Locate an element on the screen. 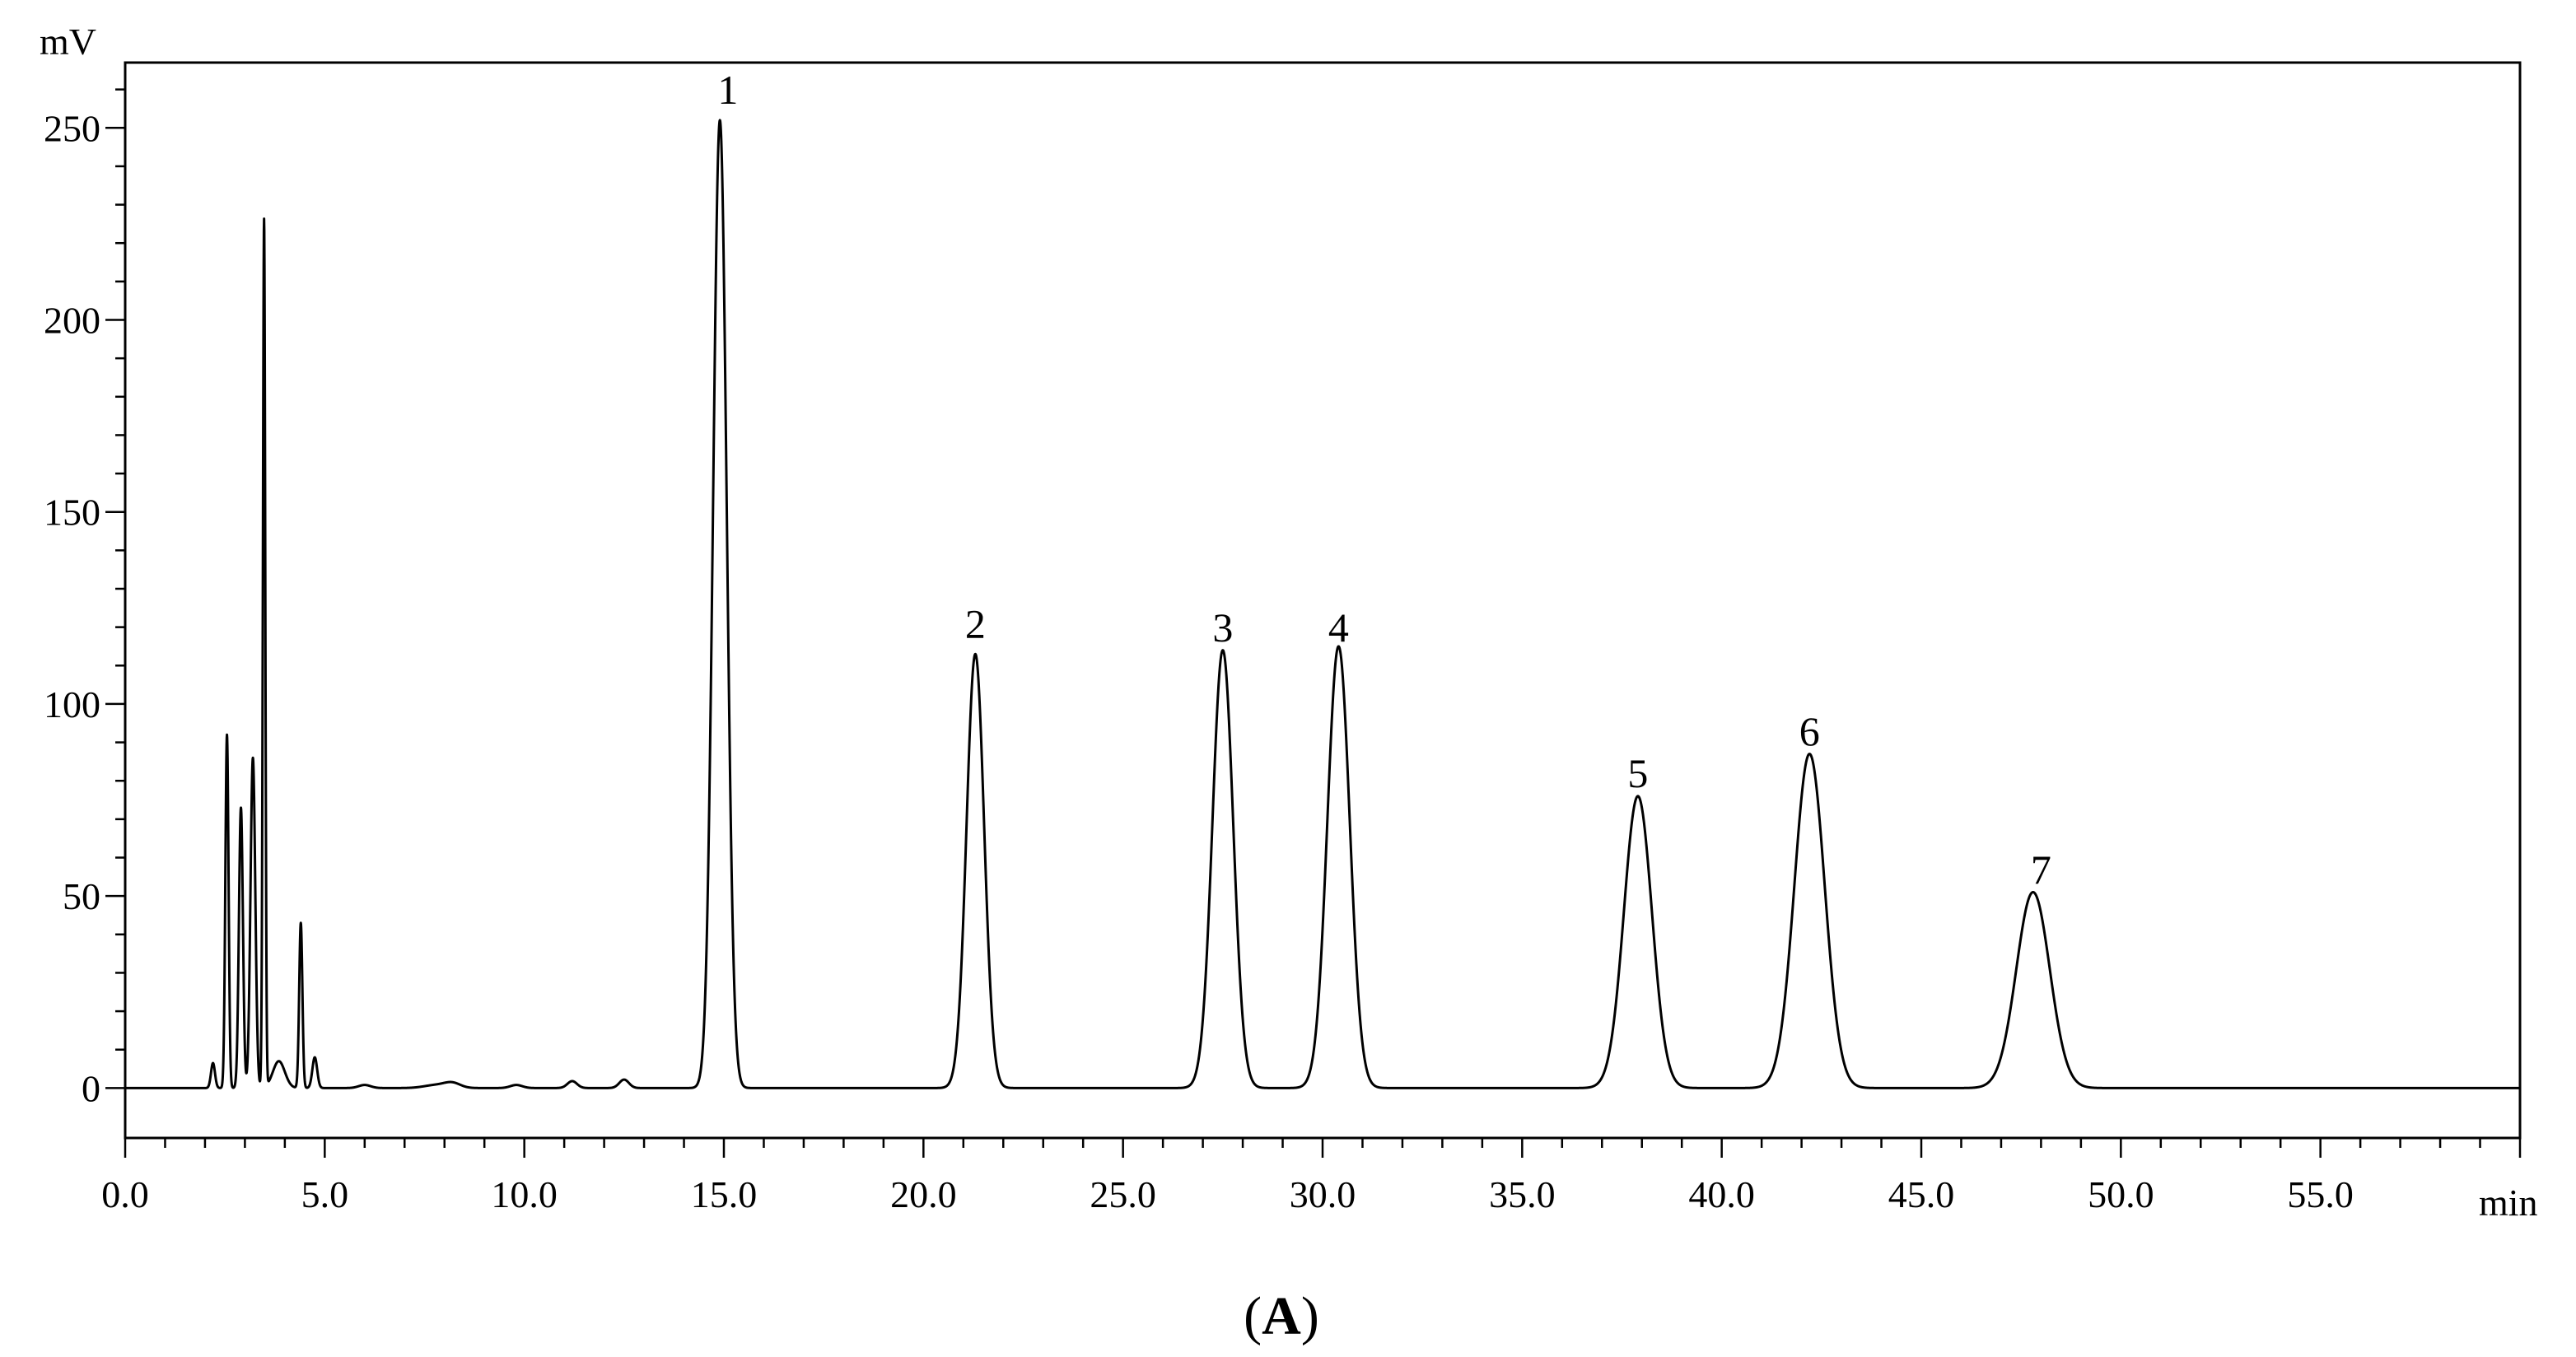  panel-label: (A) is located at coordinates (1281, 1316).